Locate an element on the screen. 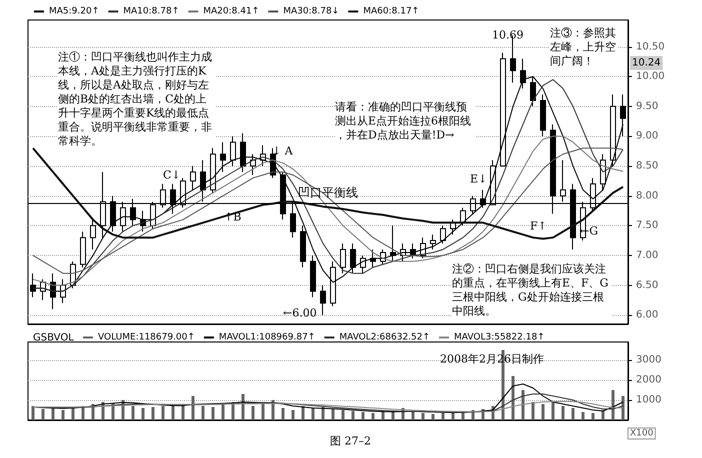 The height and width of the screenshot is (458, 702). annotation: ↓ A is located at coordinates (283, 151).